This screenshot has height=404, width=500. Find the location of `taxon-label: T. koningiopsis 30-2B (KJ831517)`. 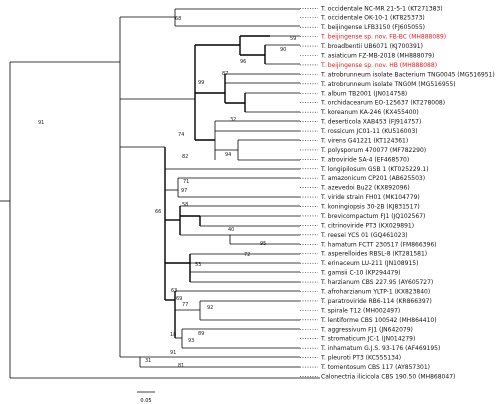

taxon-label: T. koningiopsis 30-2B (KJ831517) is located at coordinates (370, 207).